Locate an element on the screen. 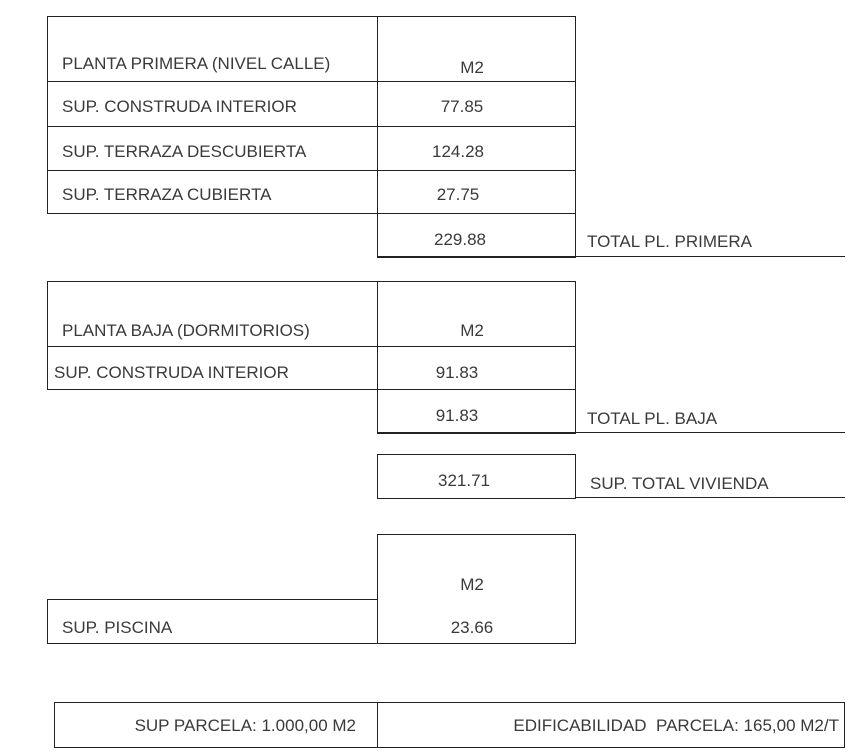  total-label: TOTAL PL. BAJA is located at coordinates (652, 418).